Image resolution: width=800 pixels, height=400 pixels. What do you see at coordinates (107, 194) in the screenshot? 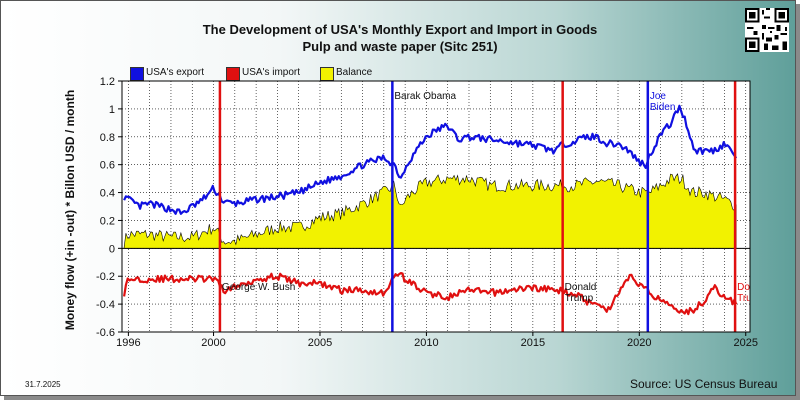
I see `y-tick-label: 0.4` at bounding box center [107, 194].